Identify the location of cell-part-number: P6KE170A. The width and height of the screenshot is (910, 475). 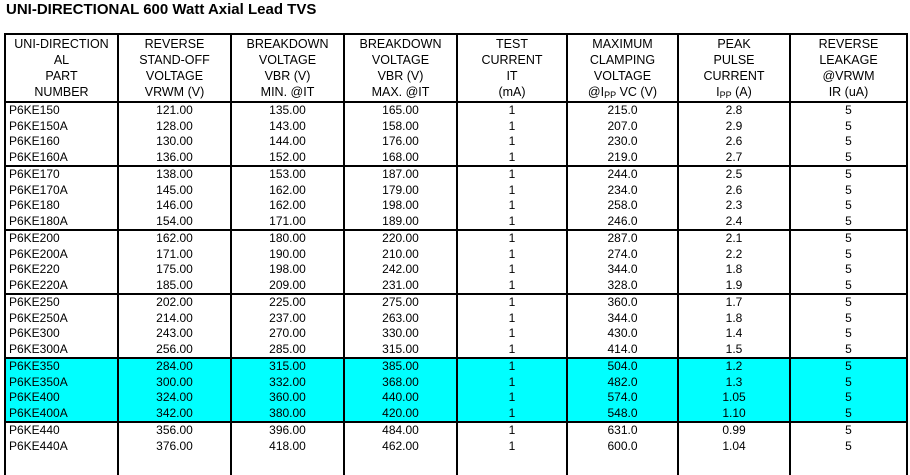
(61, 190).